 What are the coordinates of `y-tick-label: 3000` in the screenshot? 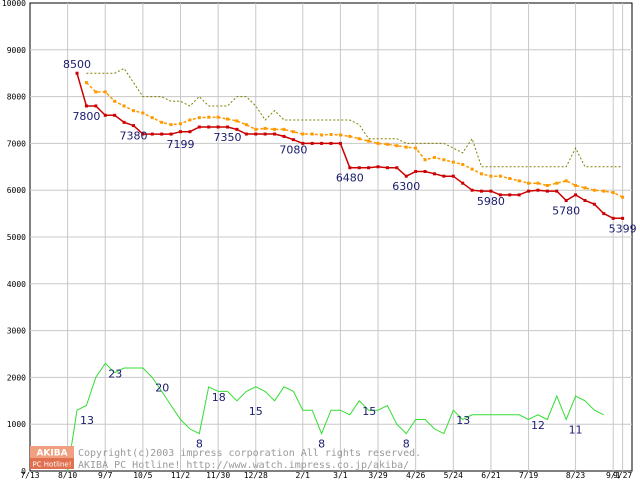 It's located at (16, 331).